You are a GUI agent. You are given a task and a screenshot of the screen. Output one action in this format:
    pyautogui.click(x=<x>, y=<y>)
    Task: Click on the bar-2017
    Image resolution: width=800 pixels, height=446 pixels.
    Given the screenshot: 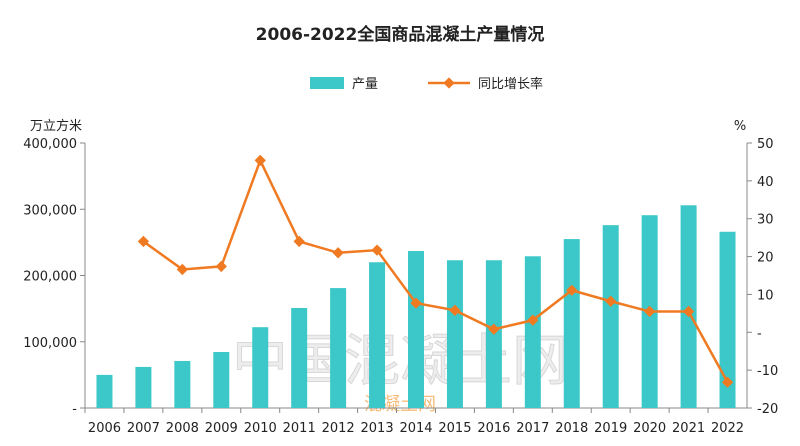 What is the action you would take?
    pyautogui.click(x=532, y=332)
    